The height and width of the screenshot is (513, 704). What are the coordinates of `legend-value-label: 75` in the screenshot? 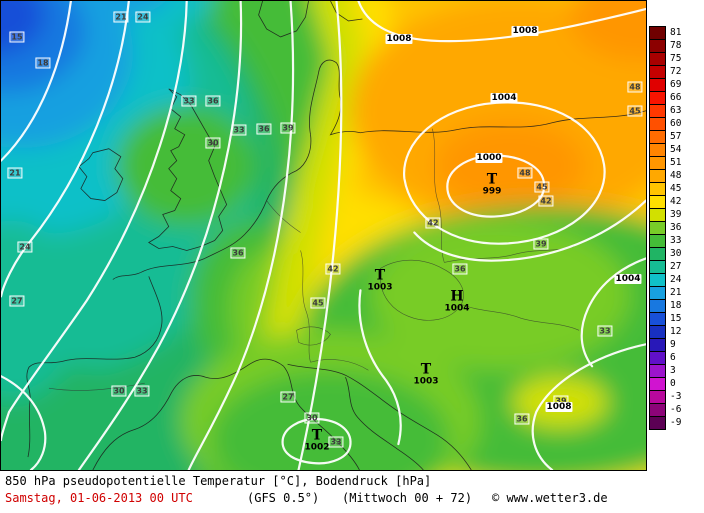 It's located at (676, 58).